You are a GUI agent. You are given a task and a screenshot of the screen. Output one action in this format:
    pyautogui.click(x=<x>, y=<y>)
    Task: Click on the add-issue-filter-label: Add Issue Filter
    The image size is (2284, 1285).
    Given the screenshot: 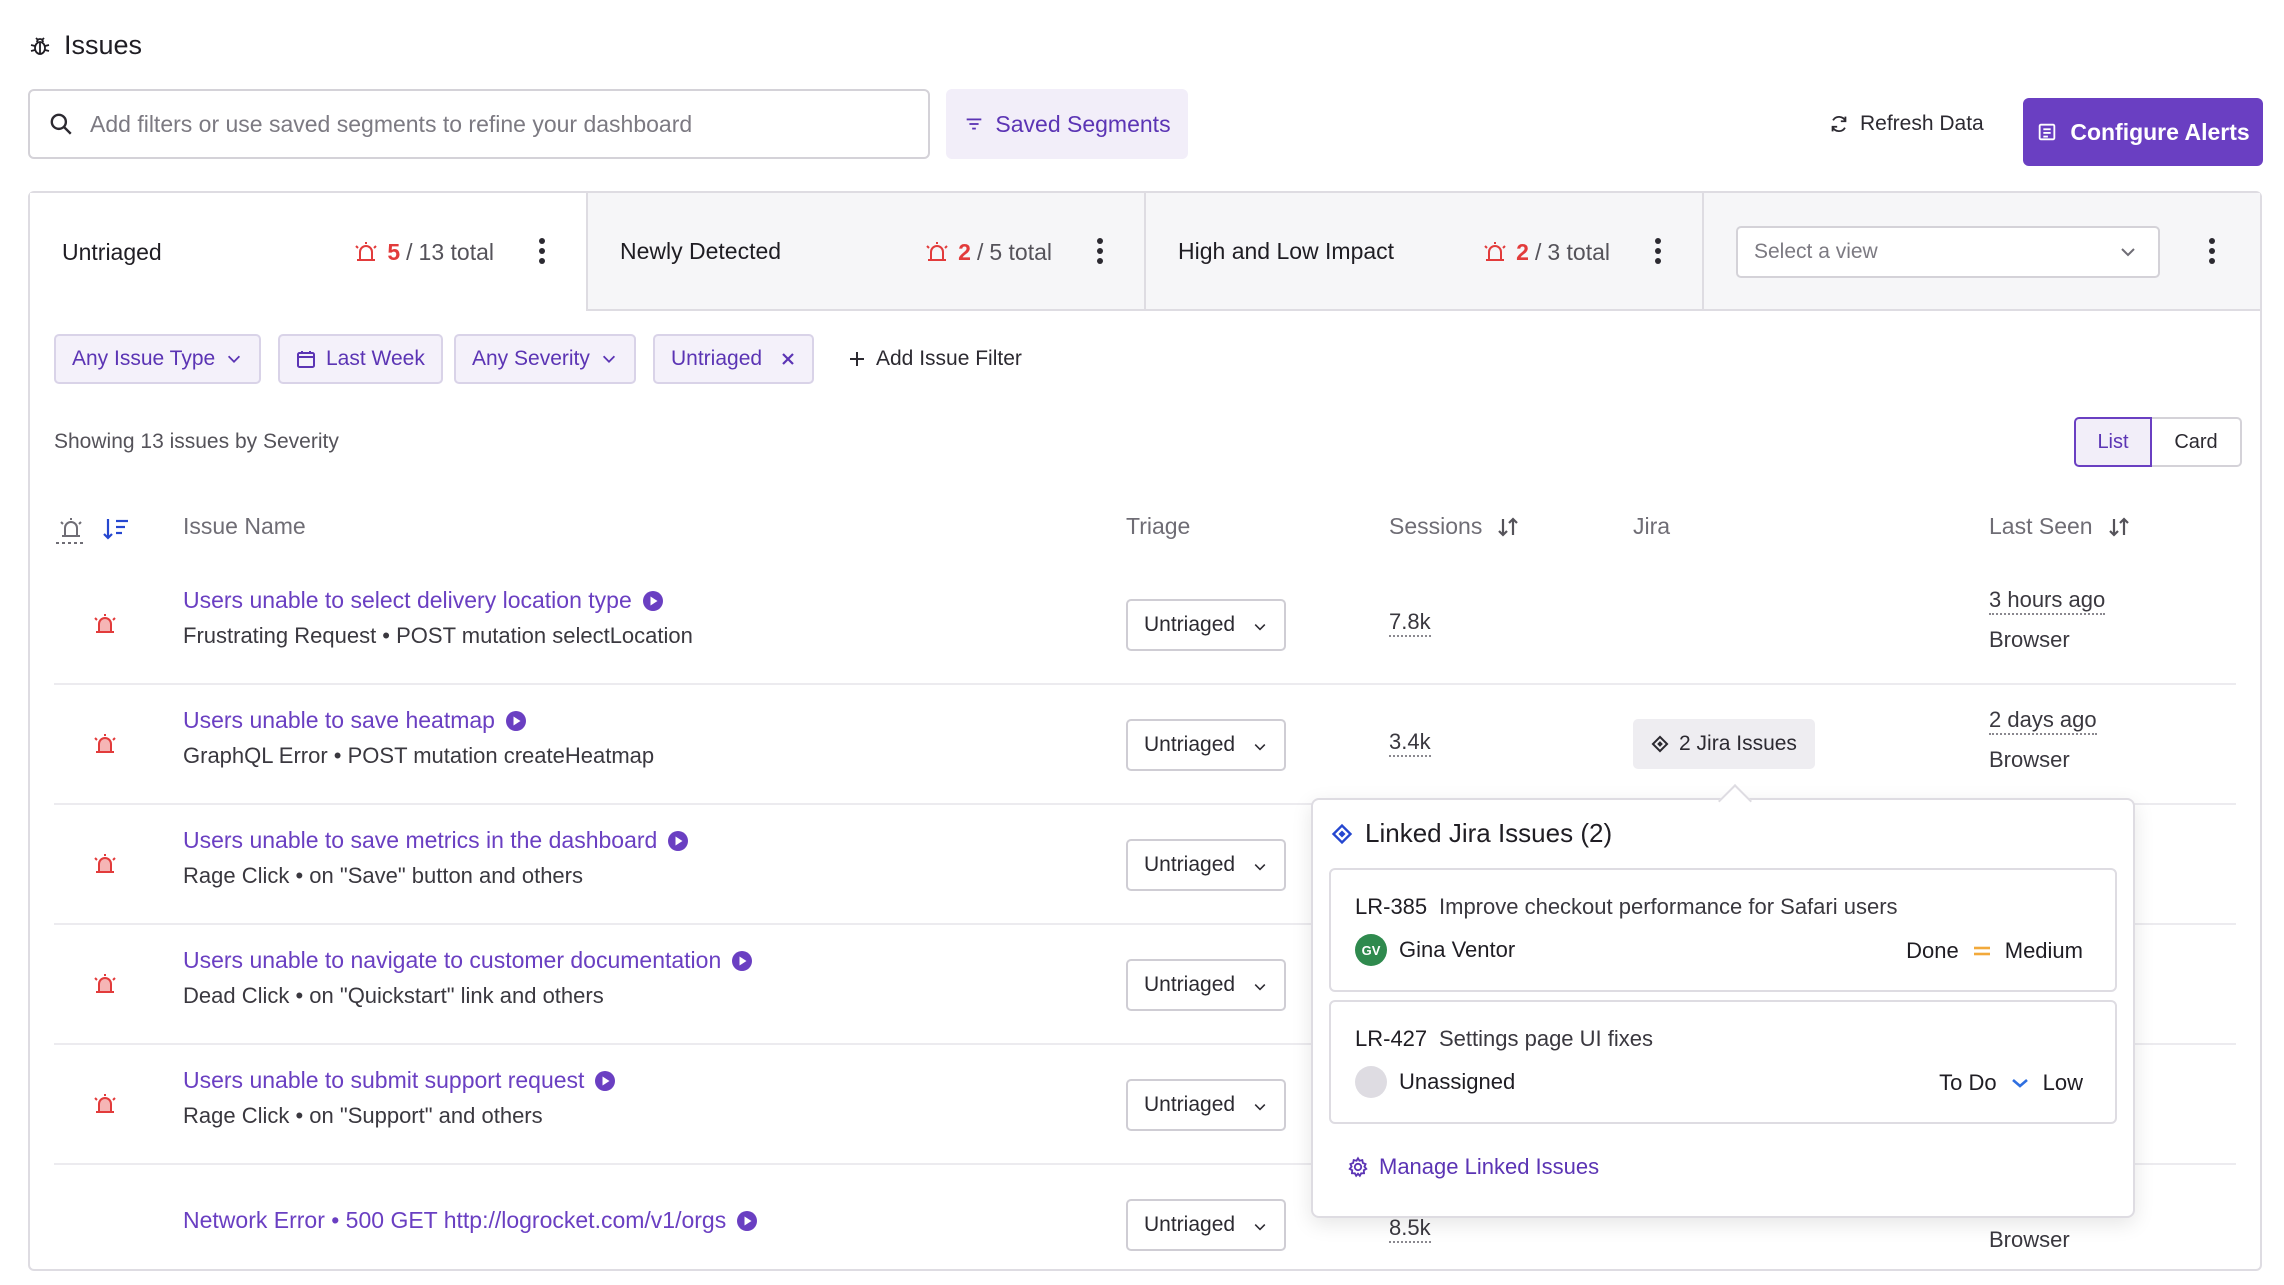 What is the action you would take?
    pyautogui.click(x=949, y=358)
    